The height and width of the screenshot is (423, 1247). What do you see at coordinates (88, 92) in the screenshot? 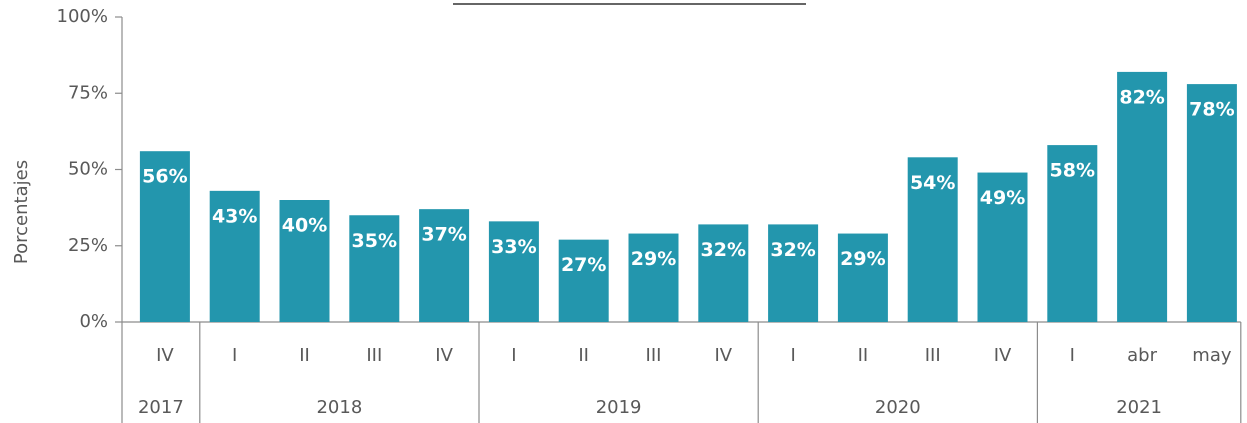
I see `y-tick-label: 75%` at bounding box center [88, 92].